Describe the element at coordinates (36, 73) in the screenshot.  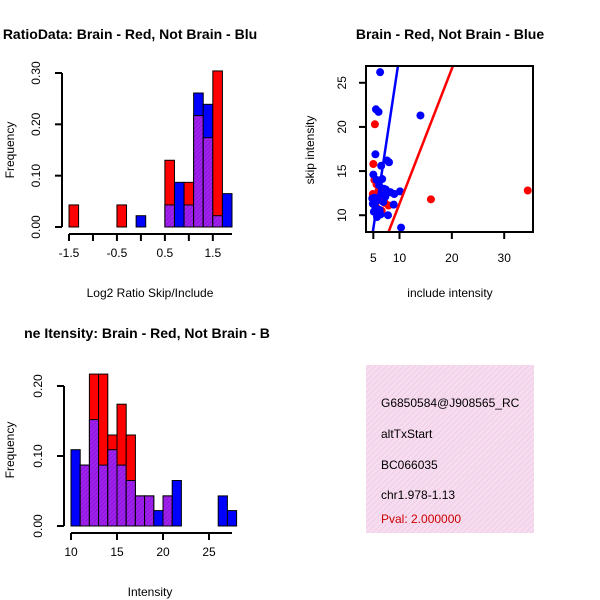
I see `ratio-hist-y-tick-label-3: 0.30` at that location.